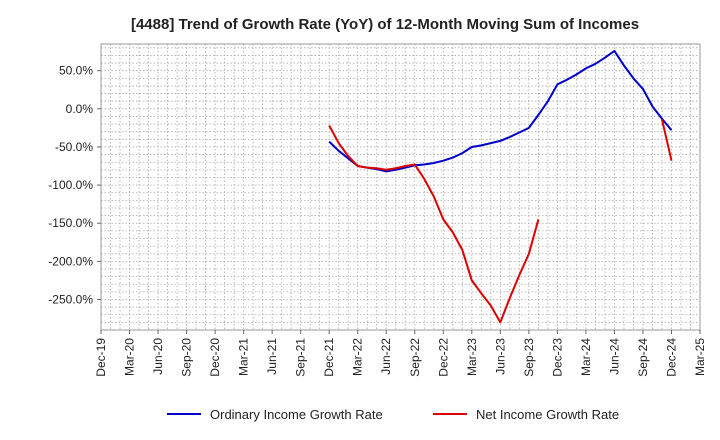  Describe the element at coordinates (500, 356) in the screenshot. I see `x-tick-label: Jun-23` at that location.